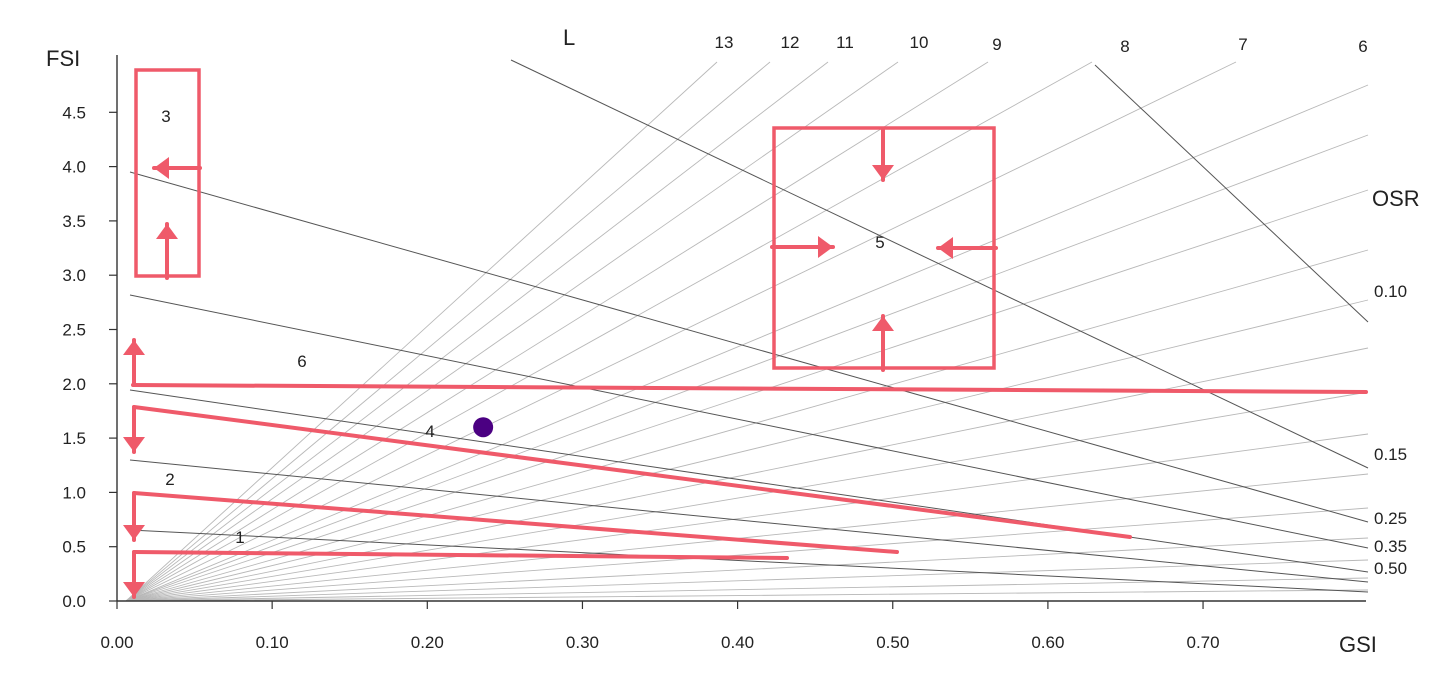  Describe the element at coordinates (1390, 568) in the screenshot. I see `osr-label: 0.50` at that location.